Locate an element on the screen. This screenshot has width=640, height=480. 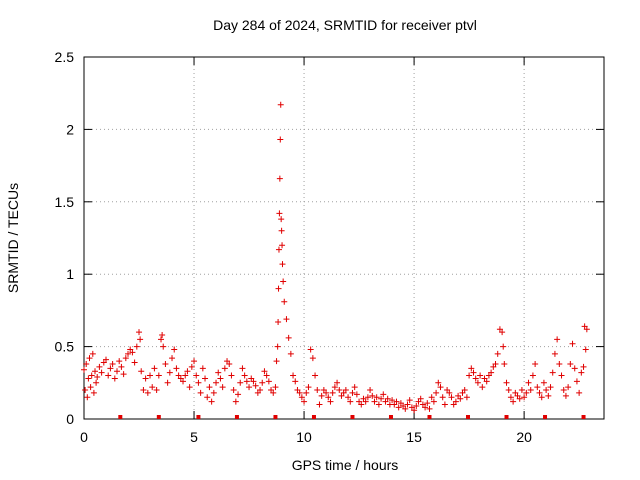
x-tick-label: 10 is located at coordinates (304, 437).